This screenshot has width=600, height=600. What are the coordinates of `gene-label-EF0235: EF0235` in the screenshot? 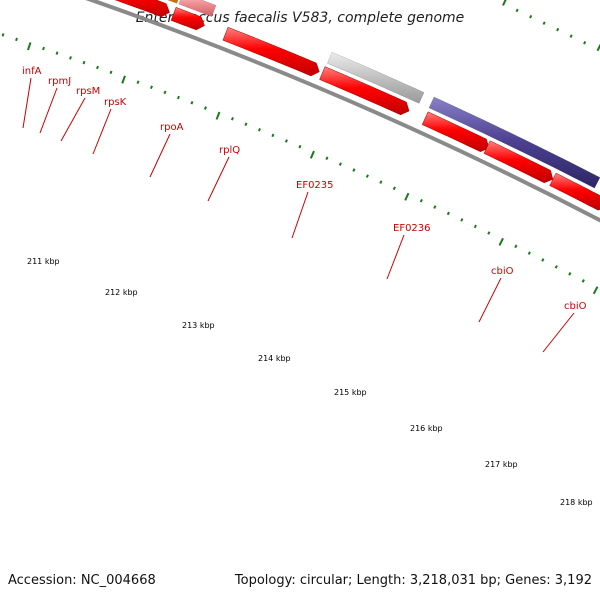 It's located at (315, 185).